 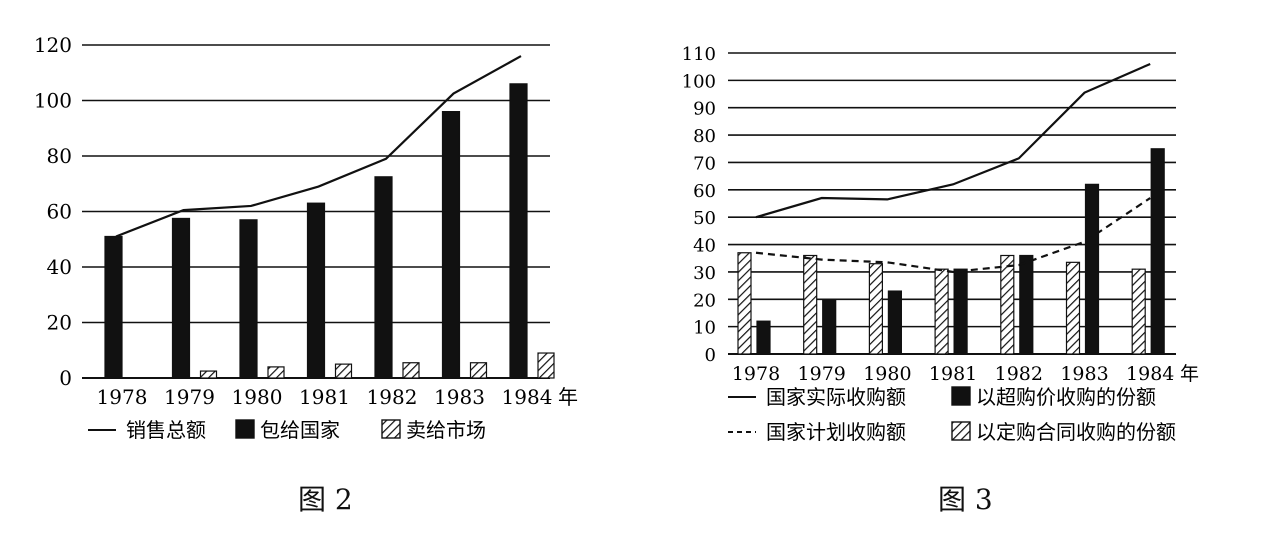 I want to click on dashed-series-line, so click(x=953, y=235).